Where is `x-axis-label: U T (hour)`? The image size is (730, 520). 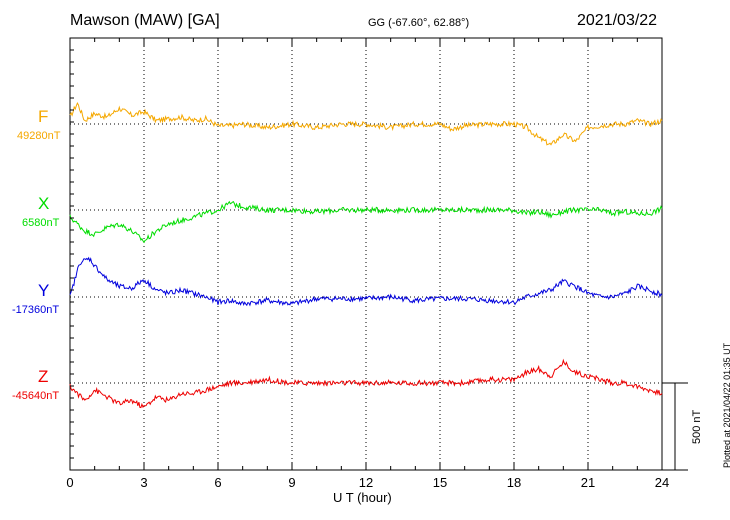 x-axis-label: U T (hour) is located at coordinates (362, 497).